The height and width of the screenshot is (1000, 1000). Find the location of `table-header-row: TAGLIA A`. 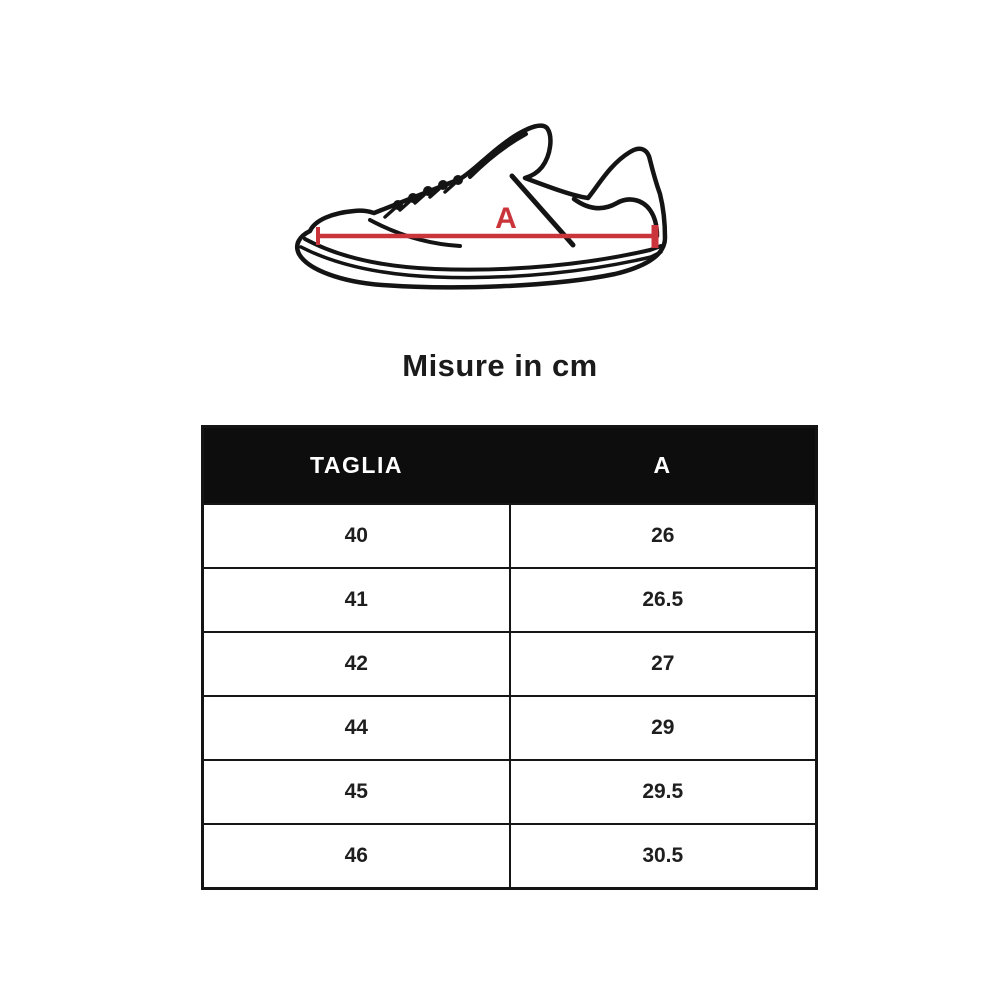

table-header-row: TAGLIA A is located at coordinates (509, 465).